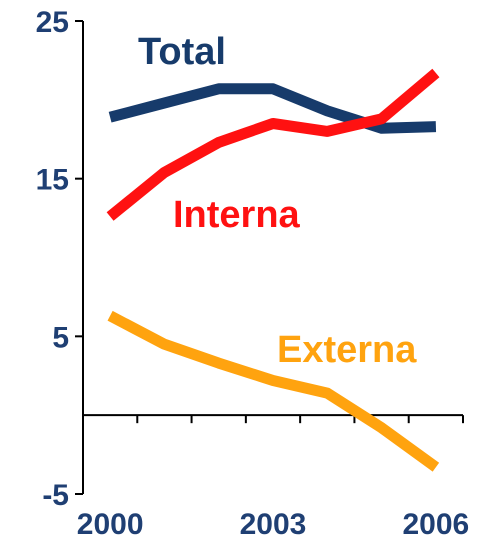  I want to click on series-line-total, so click(272, 108).